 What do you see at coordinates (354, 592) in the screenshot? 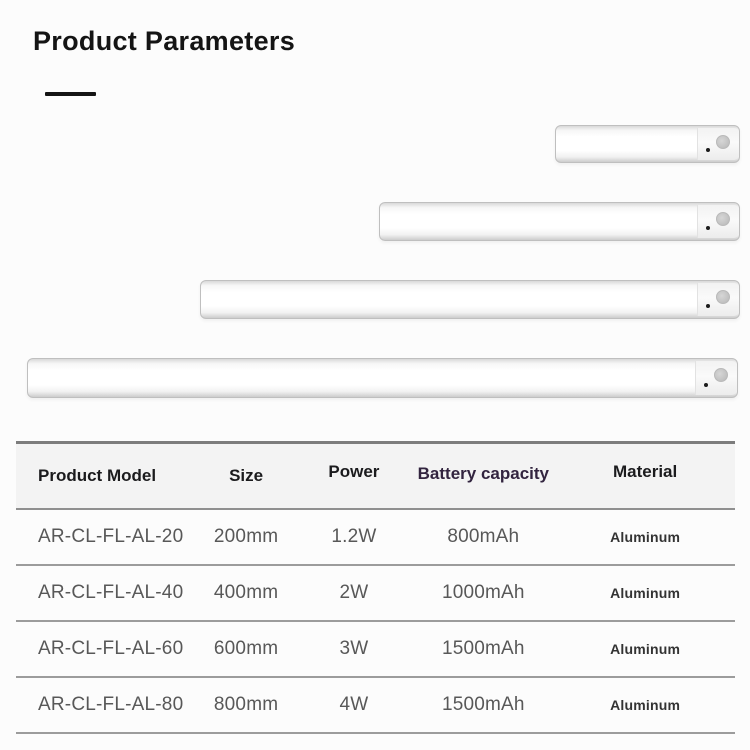
I see `cell-power: 2W` at bounding box center [354, 592].